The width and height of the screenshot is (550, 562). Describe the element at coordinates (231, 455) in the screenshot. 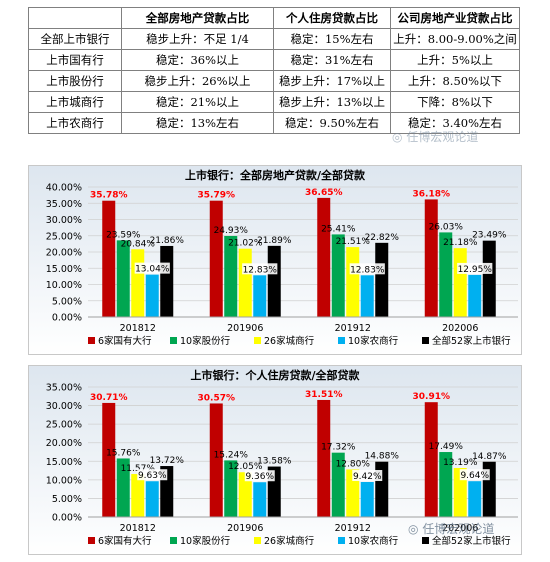

I see `data-label: 15.24%` at that location.